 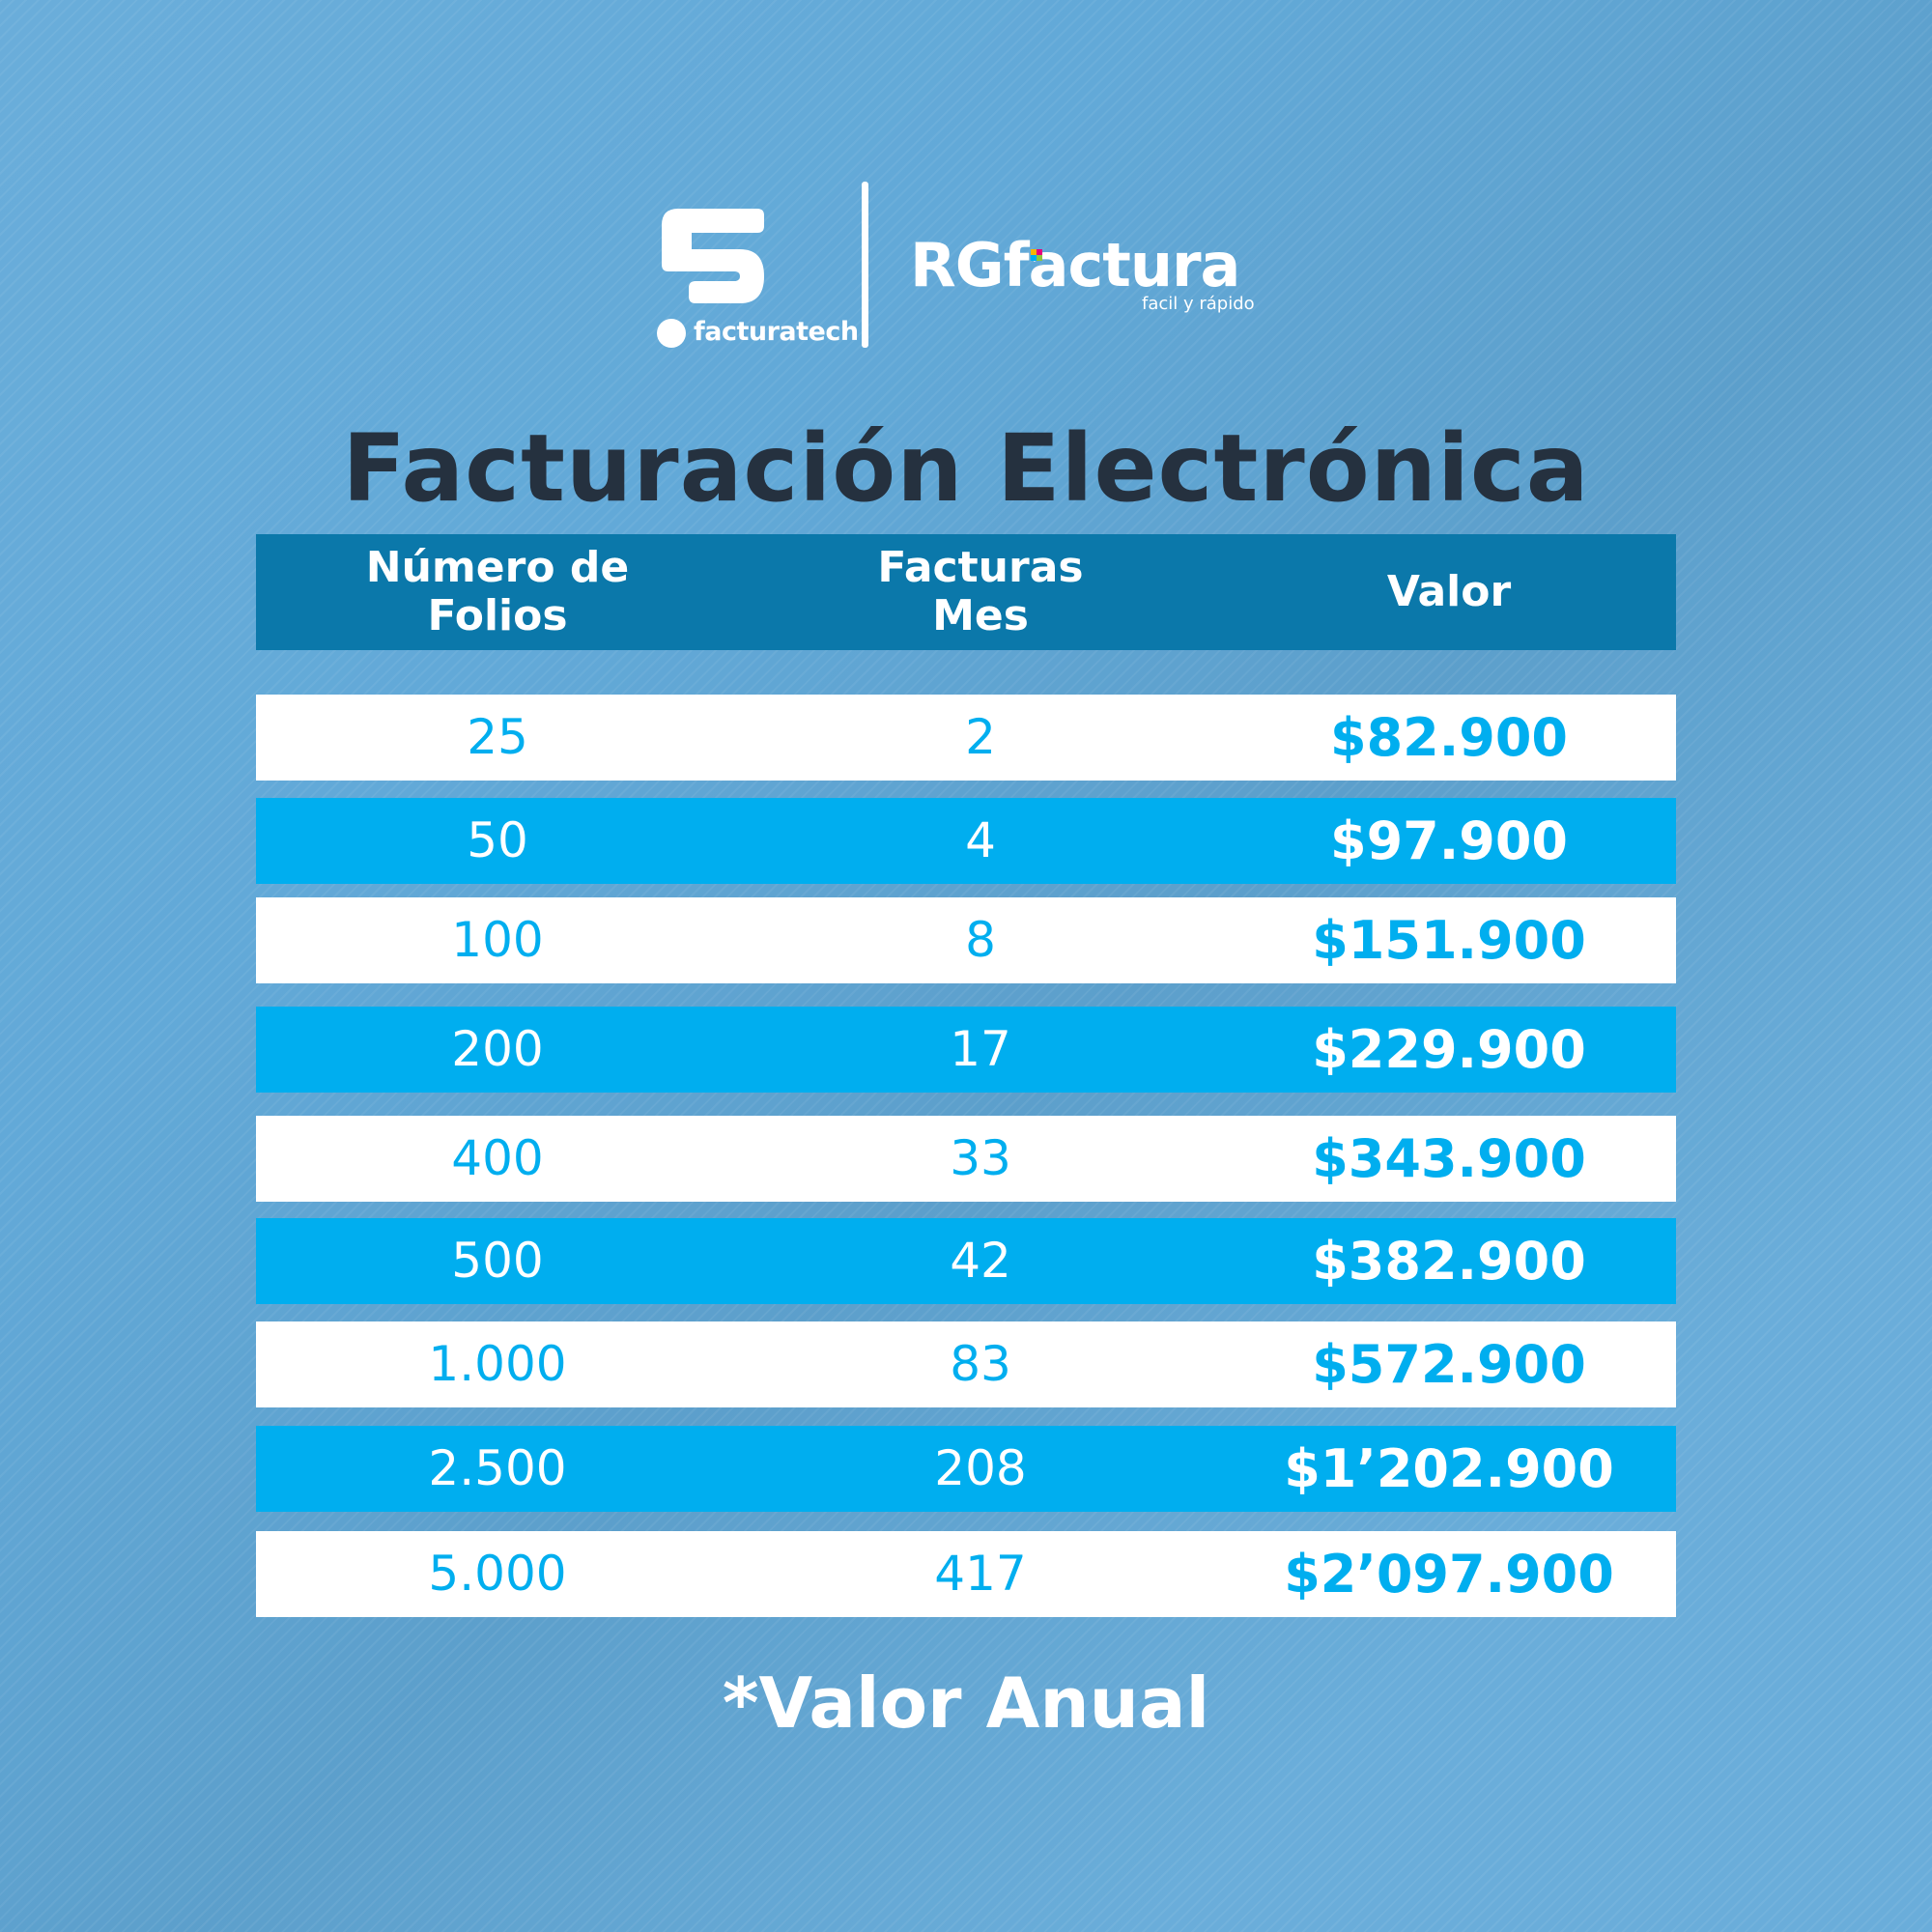 I want to click on cell-valor: $382.900, so click(x=1449, y=1261).